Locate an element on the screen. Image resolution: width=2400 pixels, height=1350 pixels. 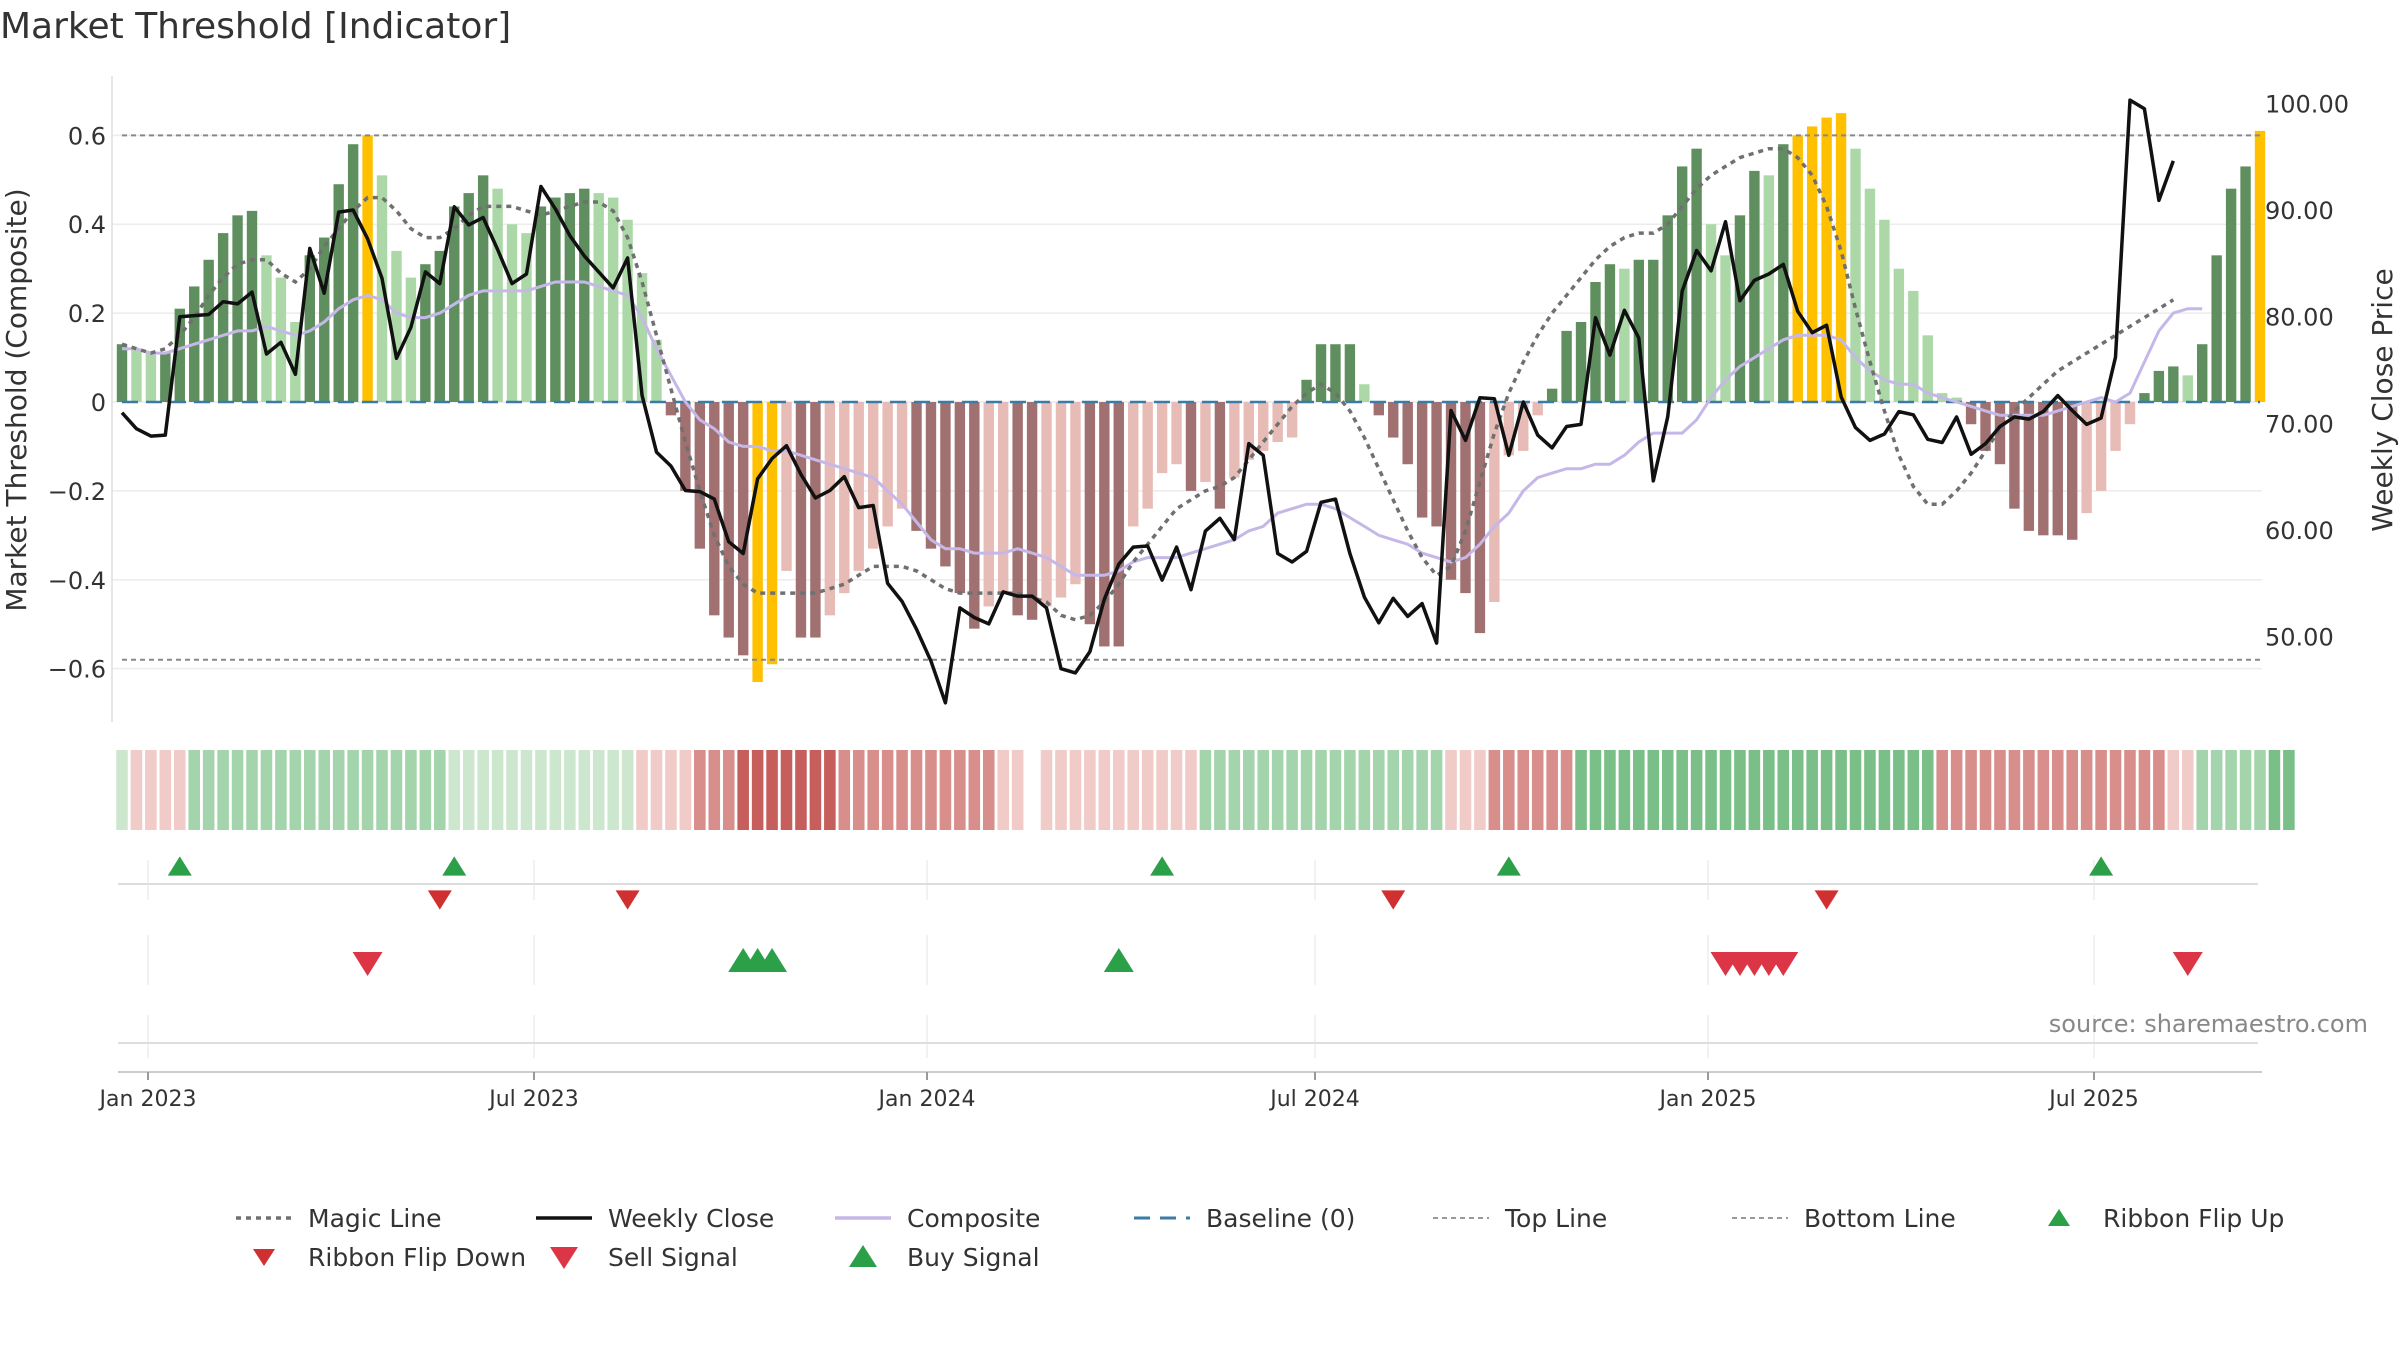
y-tick-label-left: −0.6 is located at coordinates (77, 670).